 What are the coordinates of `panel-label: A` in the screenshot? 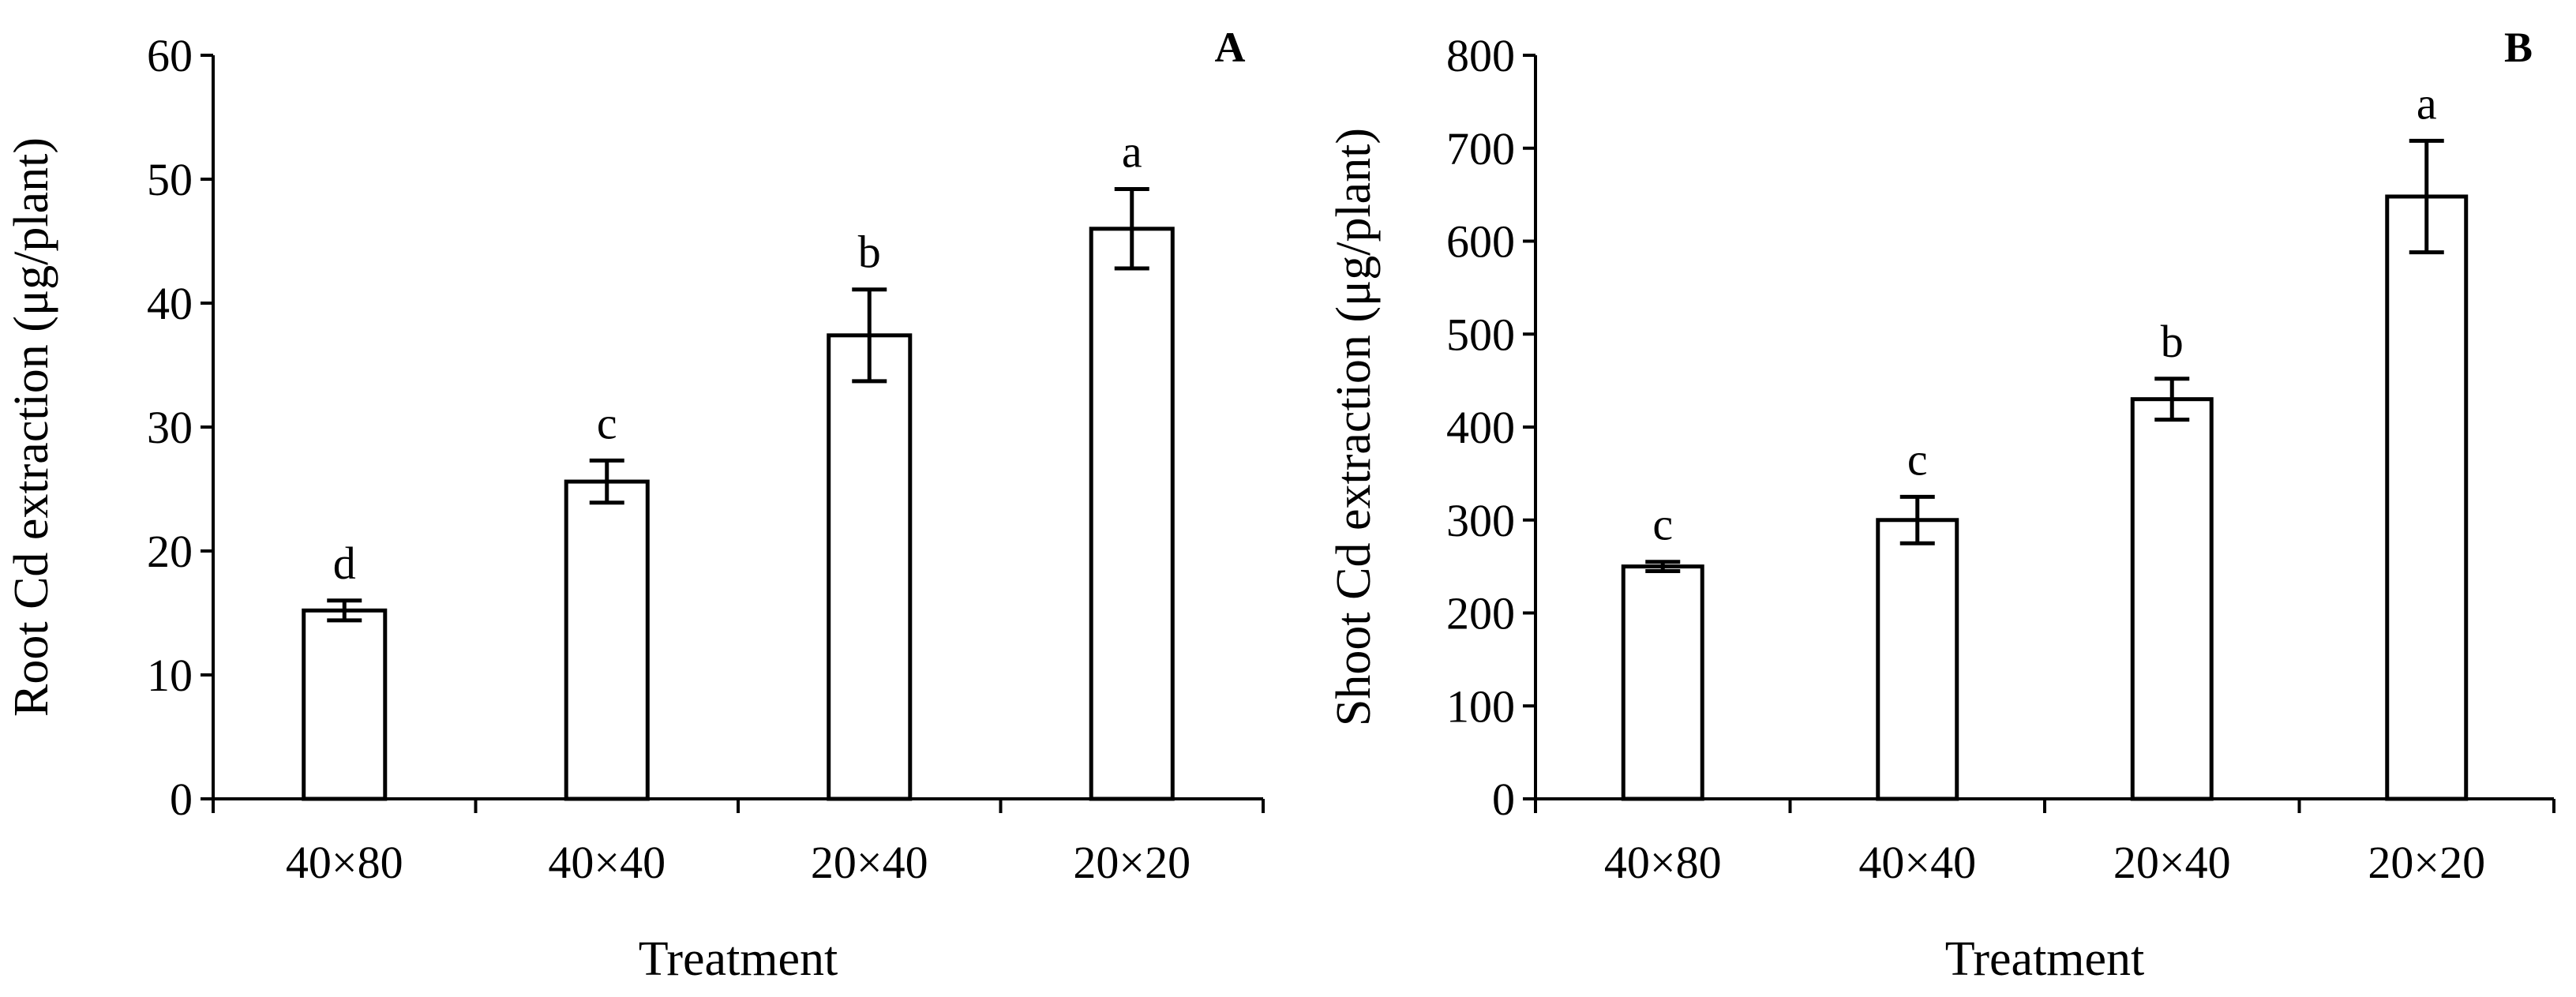 It's located at (1230, 47).